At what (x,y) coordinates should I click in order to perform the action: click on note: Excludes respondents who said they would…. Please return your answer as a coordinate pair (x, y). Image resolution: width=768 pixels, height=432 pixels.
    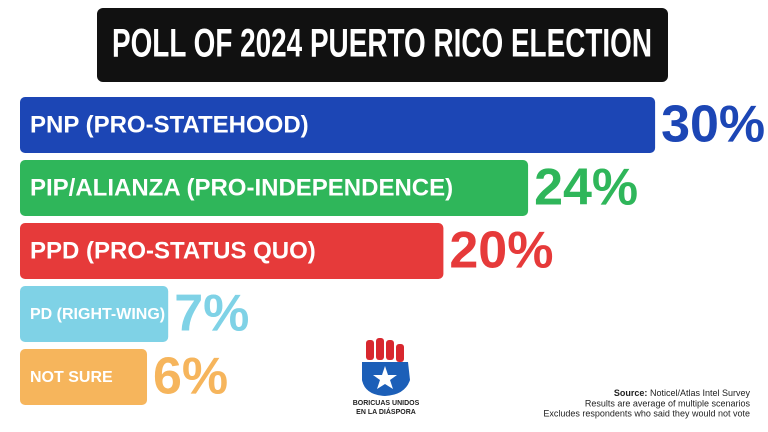
    Looking at the image, I should click on (646, 413).